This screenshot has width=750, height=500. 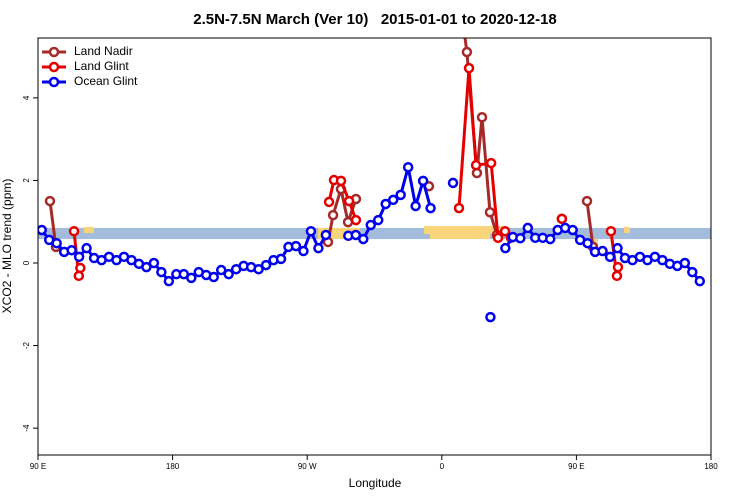 What do you see at coordinates (26, 345) in the screenshot?
I see `y-tick-label: -2` at bounding box center [26, 345].